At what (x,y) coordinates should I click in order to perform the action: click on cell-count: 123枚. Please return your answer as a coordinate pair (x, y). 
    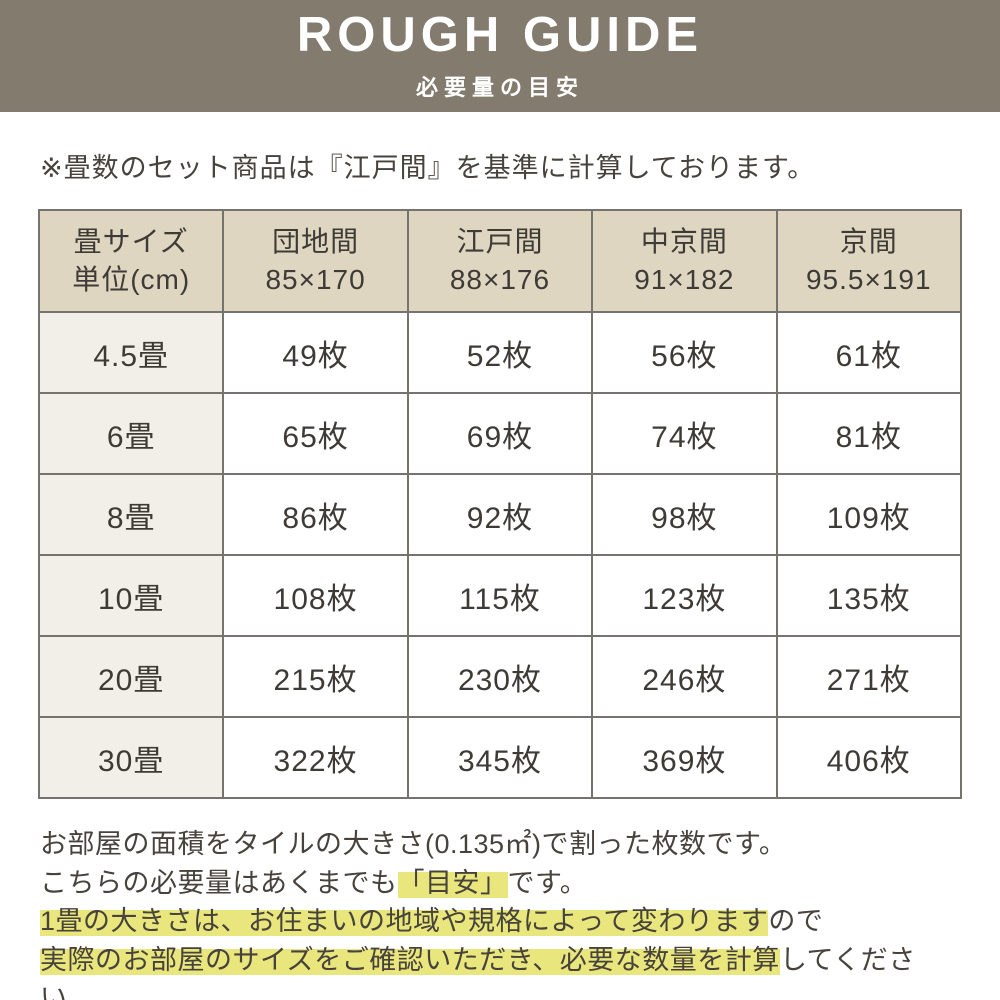
    Looking at the image, I should click on (684, 595).